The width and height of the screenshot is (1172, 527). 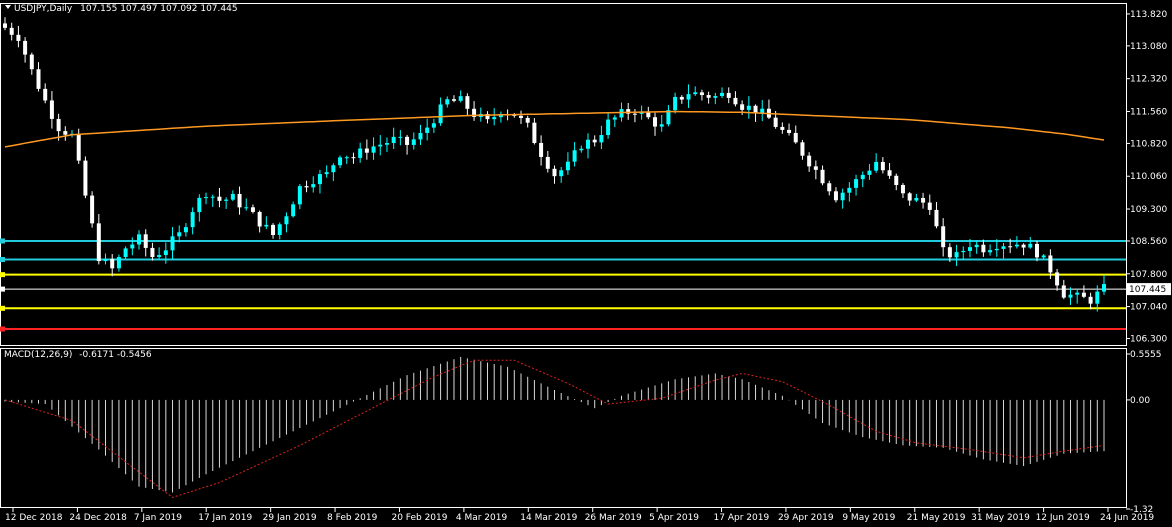 I want to click on date-tick-label: 5 Apr 2019, so click(x=674, y=518).